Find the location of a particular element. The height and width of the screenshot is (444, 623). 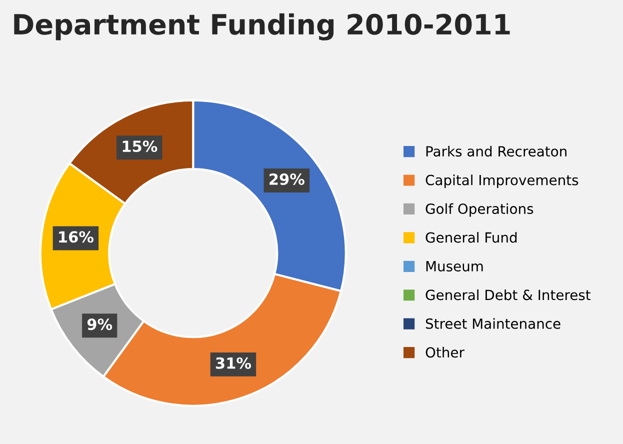

legend-label: Street Maintenance is located at coordinates (493, 323).